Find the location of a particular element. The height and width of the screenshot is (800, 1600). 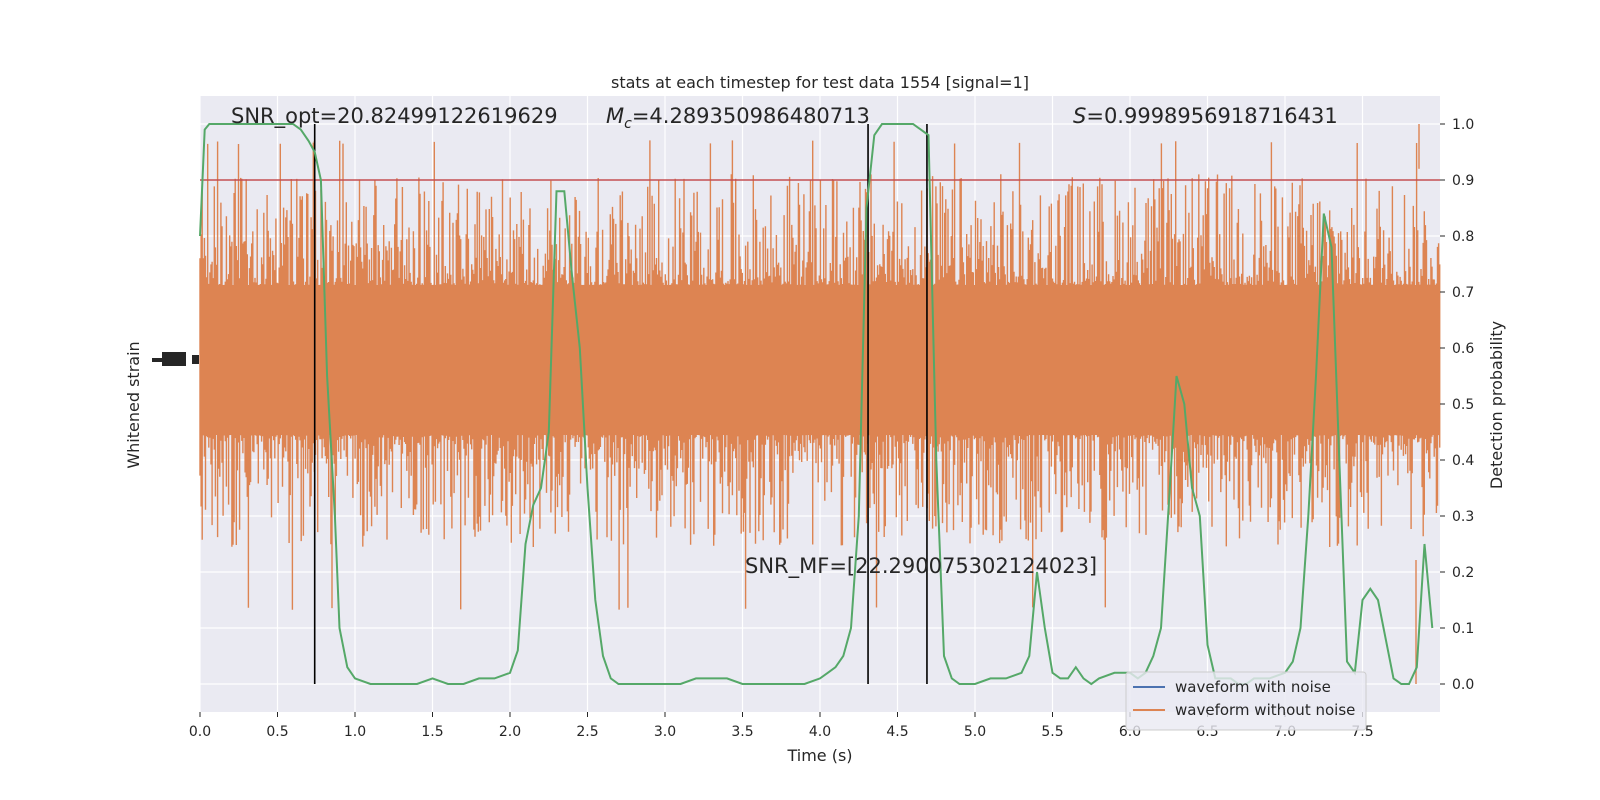

x-tick-label-8: 4.0 is located at coordinates (820, 732).